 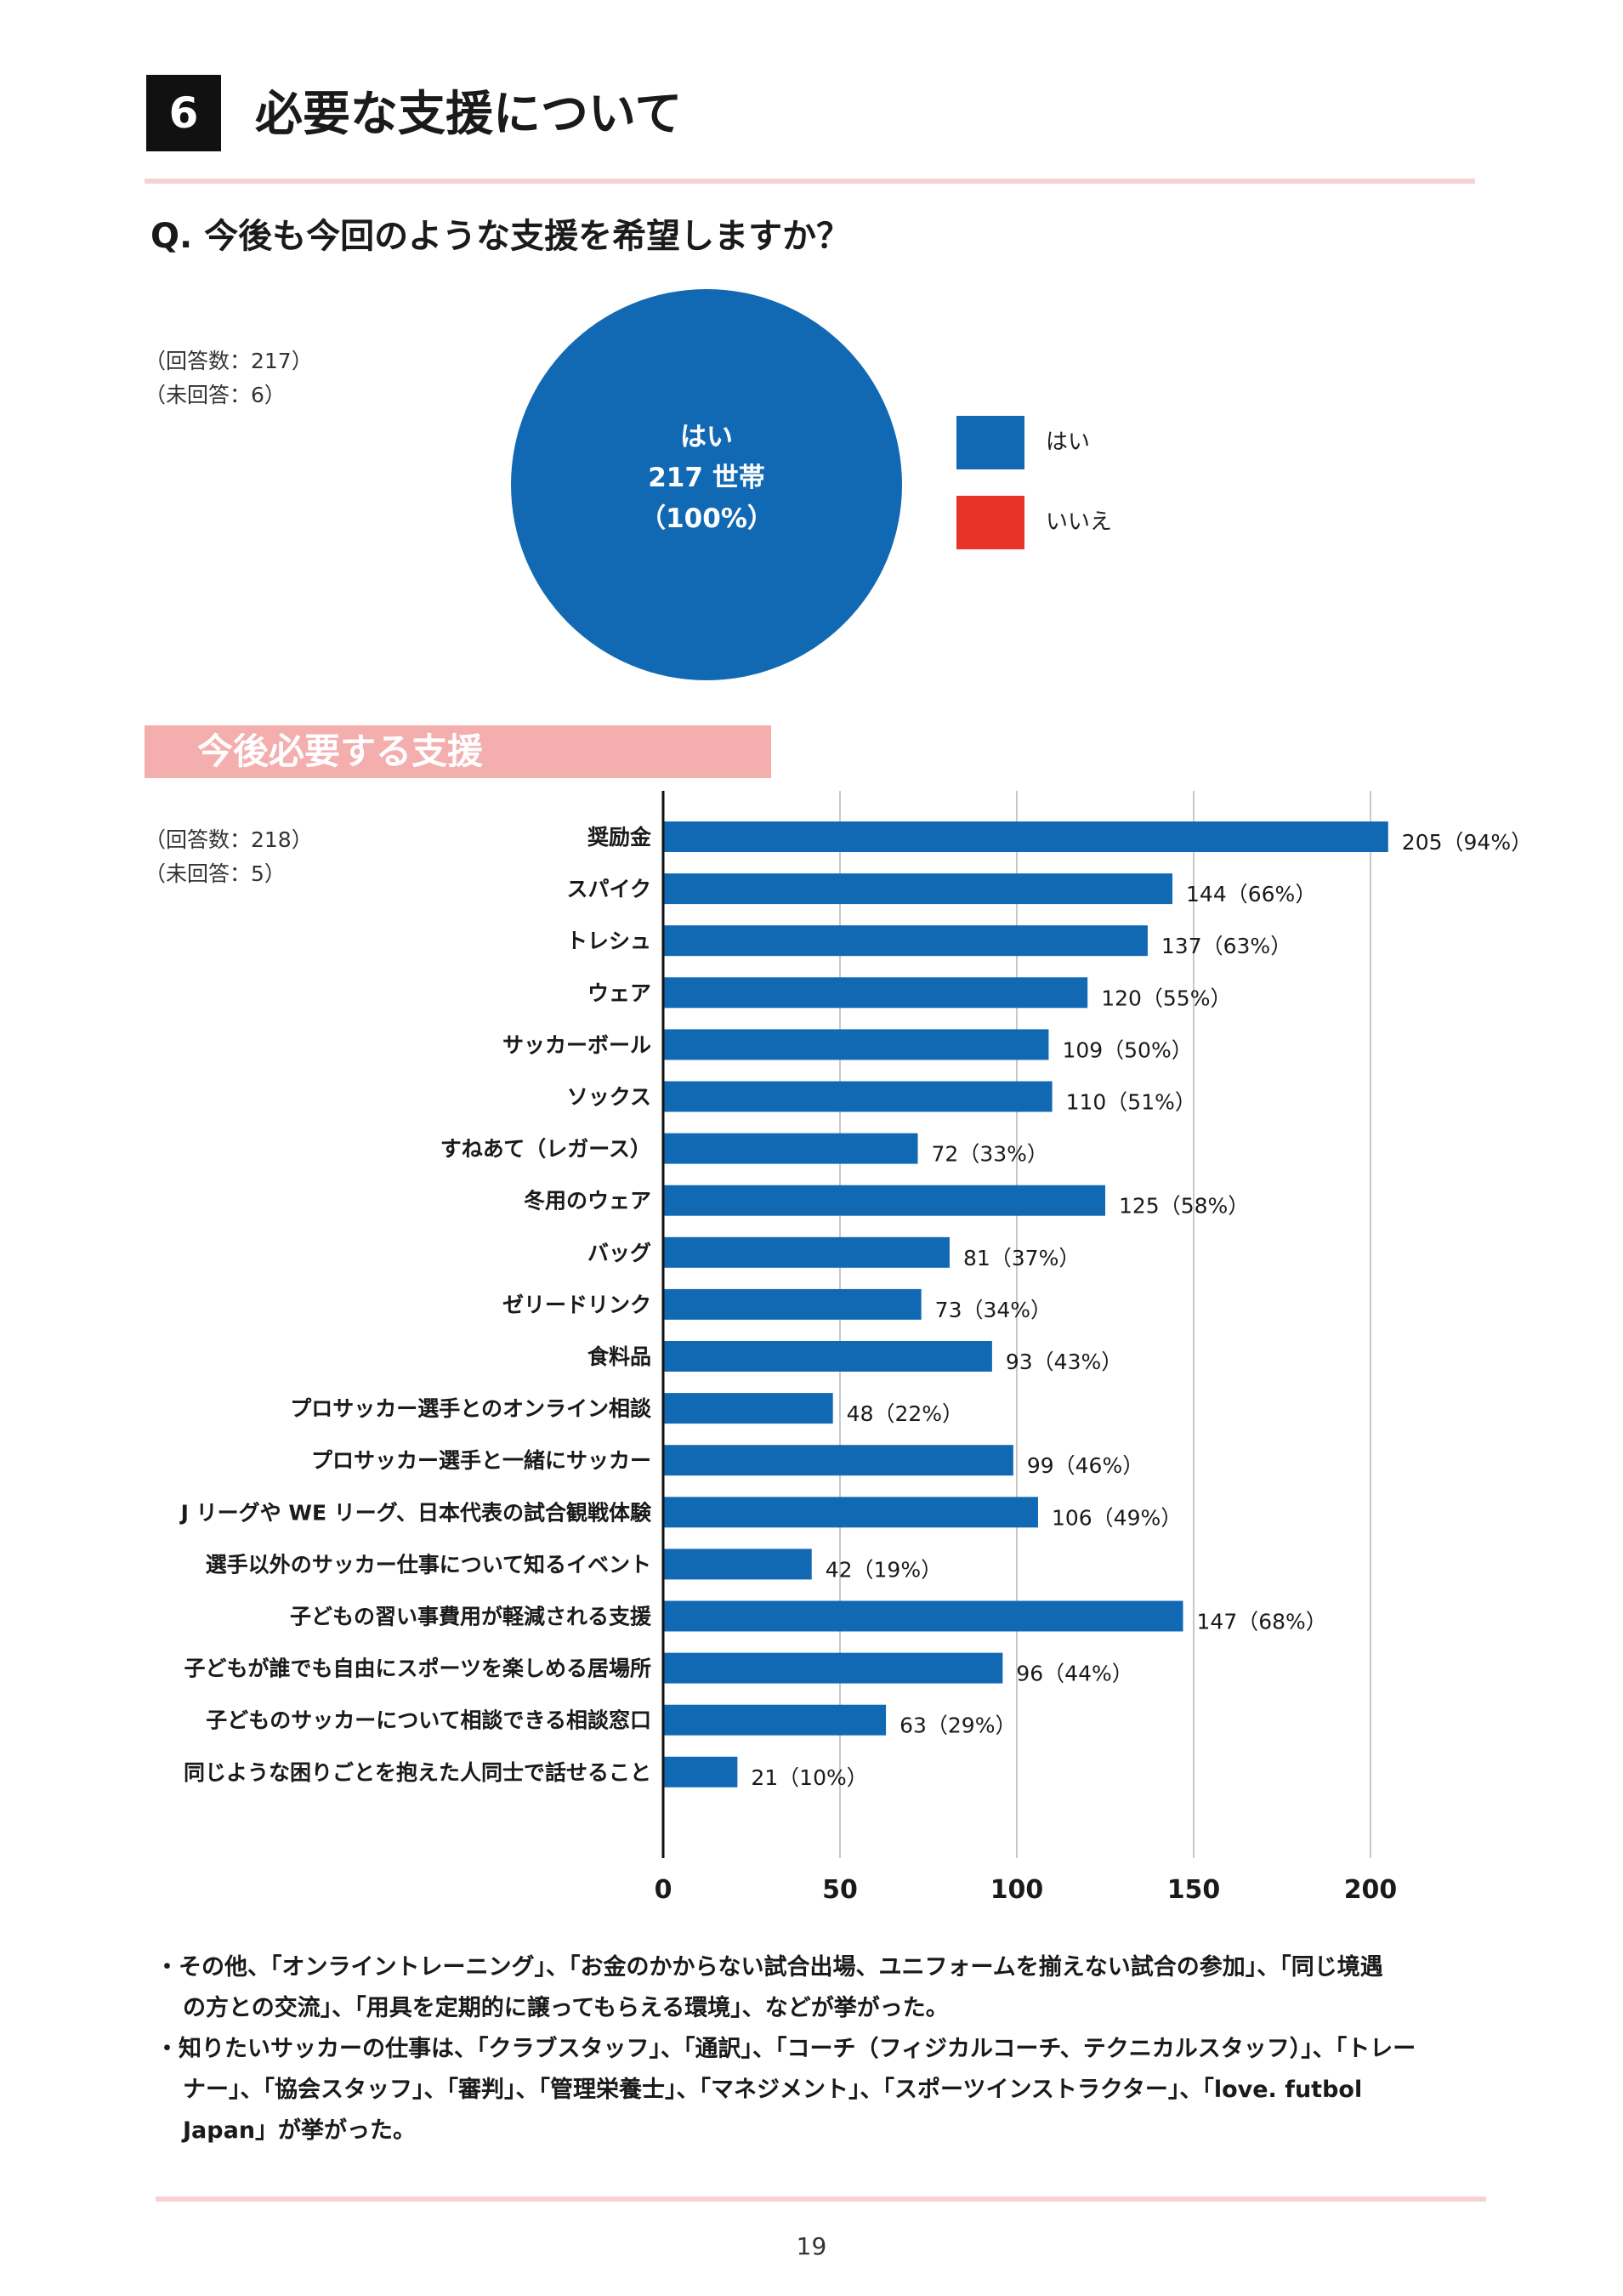 I want to click on bar-response-count: （回答数：218）, so click(x=229, y=839).